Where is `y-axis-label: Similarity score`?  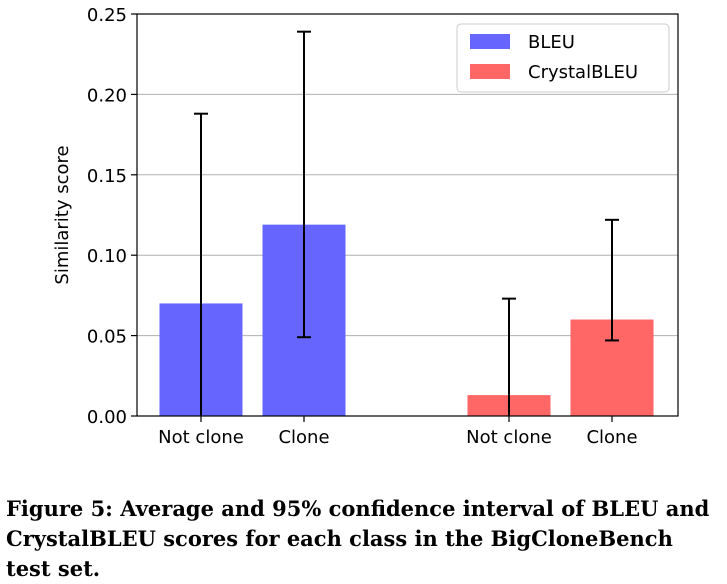
y-axis-label: Similarity score is located at coordinates (62, 214).